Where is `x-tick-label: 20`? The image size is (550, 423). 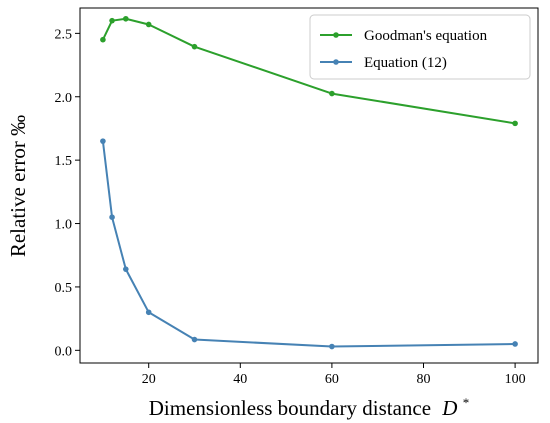
x-tick-label: 20 is located at coordinates (149, 379).